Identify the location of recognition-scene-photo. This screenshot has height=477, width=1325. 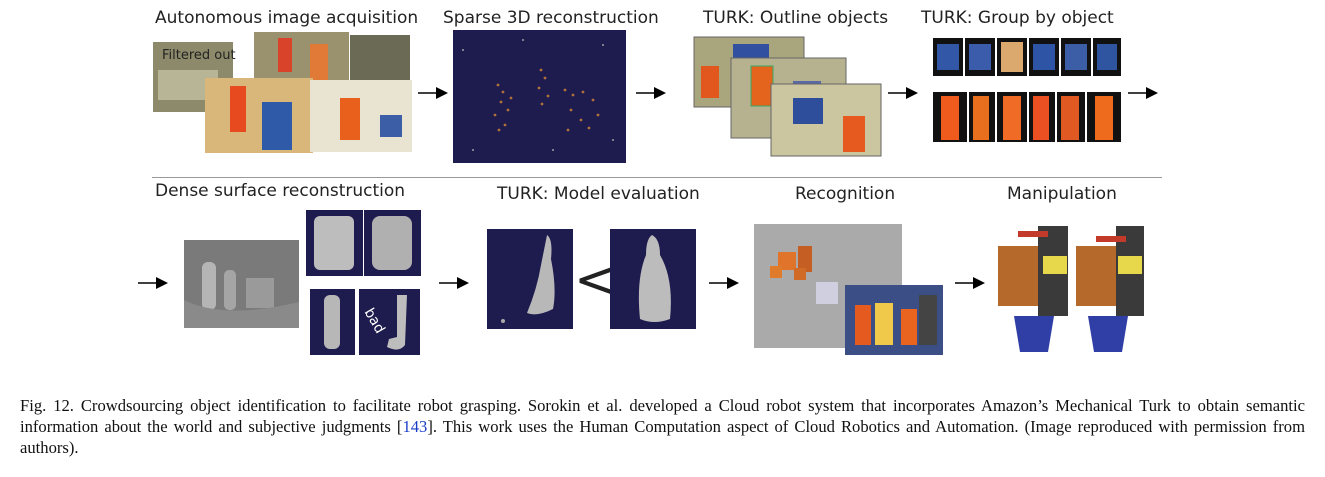
(894, 320).